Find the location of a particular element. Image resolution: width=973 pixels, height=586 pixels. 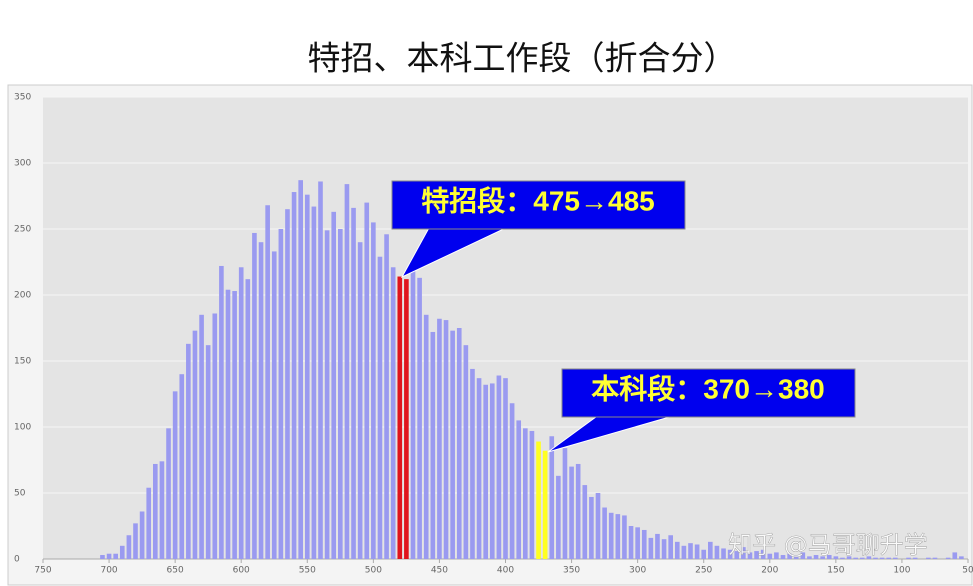

x-tick-label: 650 is located at coordinates (175, 571).